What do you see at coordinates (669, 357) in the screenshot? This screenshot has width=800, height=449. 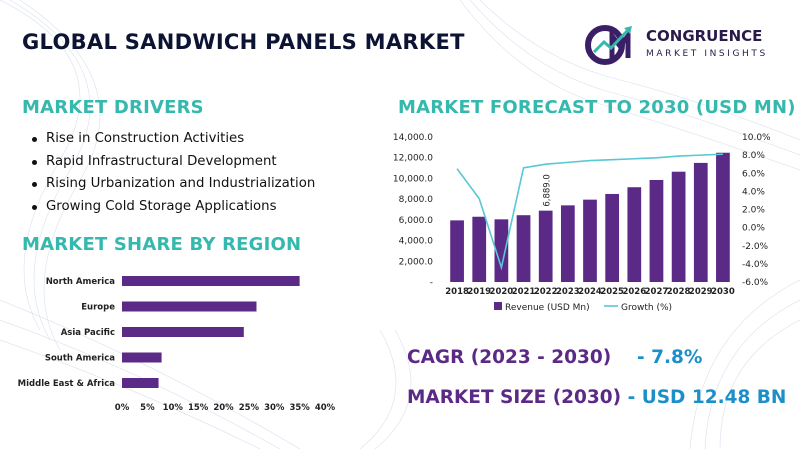 I see `cagr-value: - 7.8%` at bounding box center [669, 357].